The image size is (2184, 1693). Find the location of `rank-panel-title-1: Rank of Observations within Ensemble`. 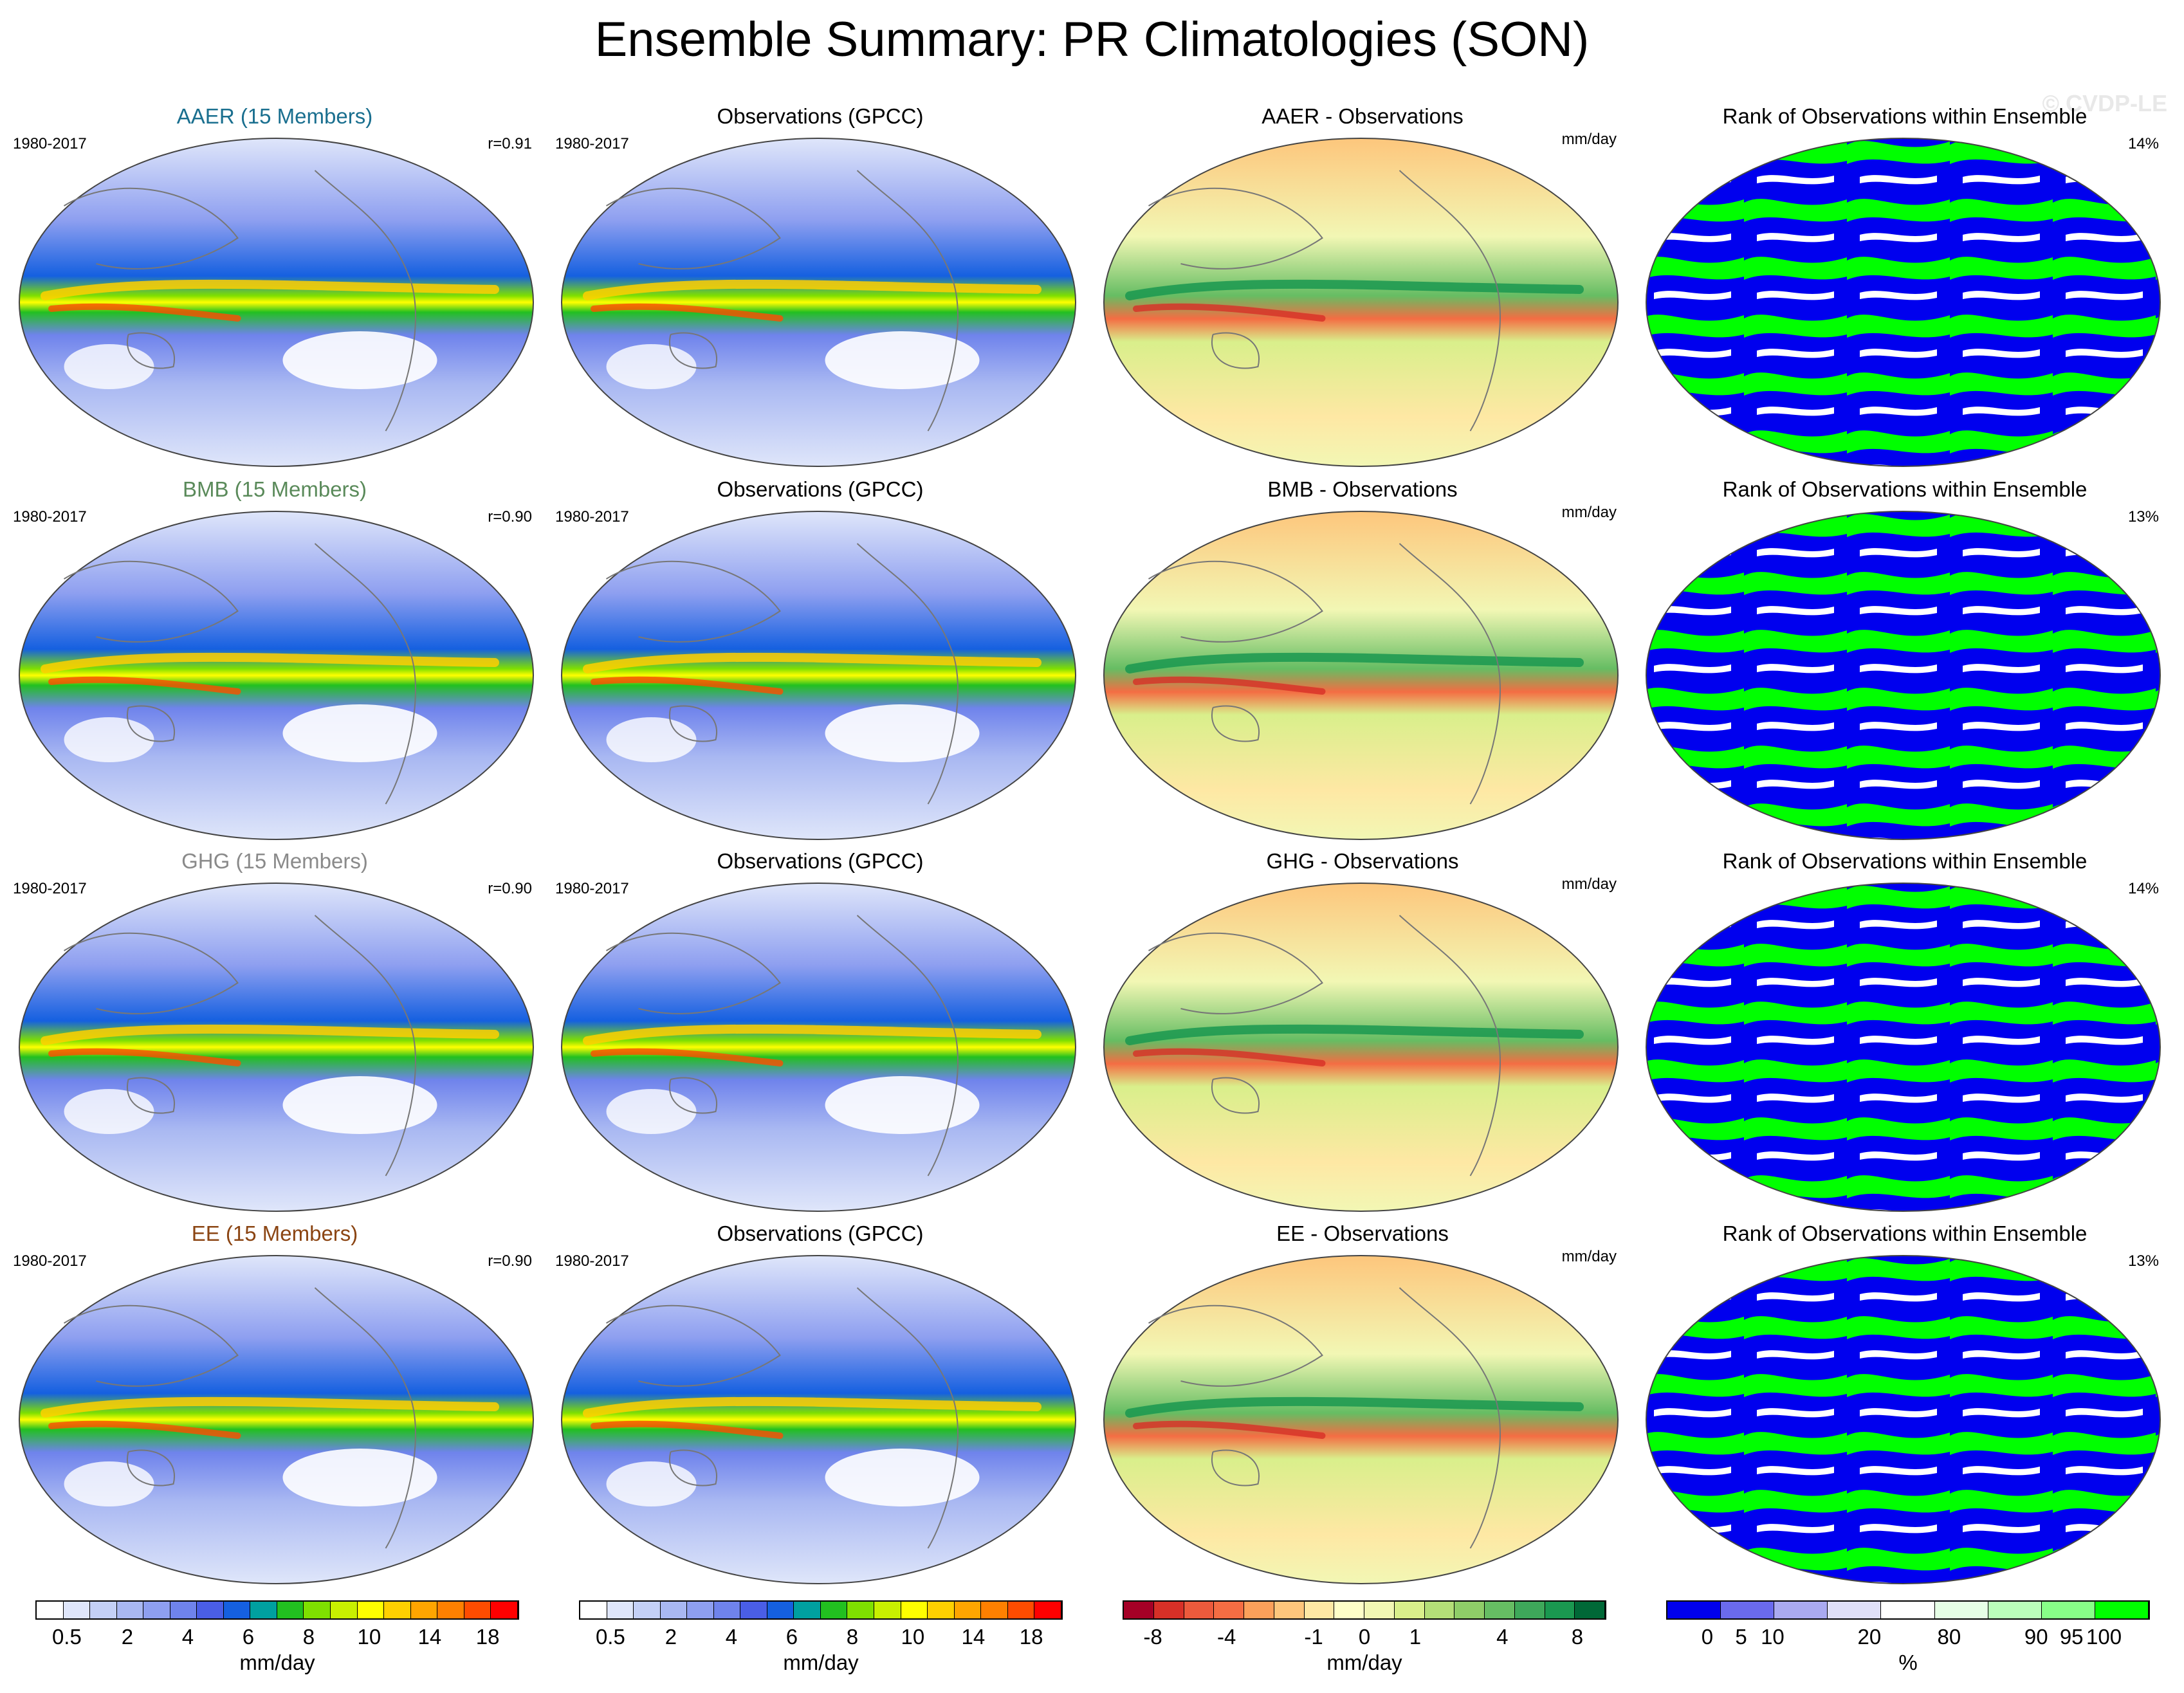

rank-panel-title-1: Rank of Observations within Ensemble is located at coordinates (1905, 489).